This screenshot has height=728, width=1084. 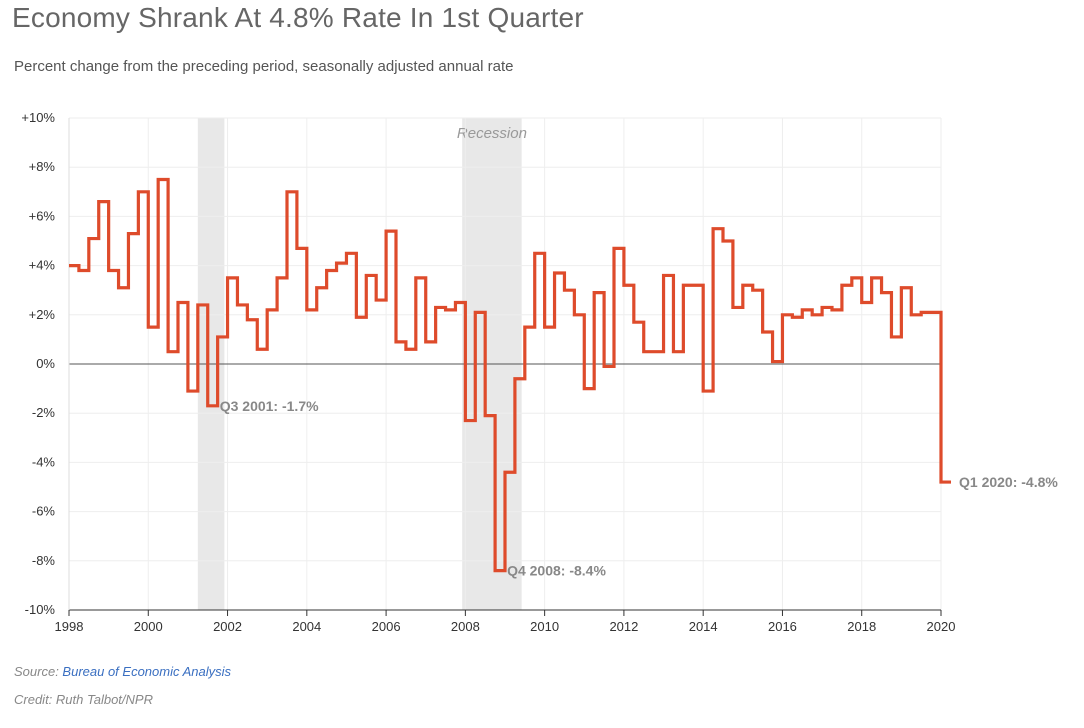 I want to click on y-tick-label: -10%, so click(x=40, y=609).